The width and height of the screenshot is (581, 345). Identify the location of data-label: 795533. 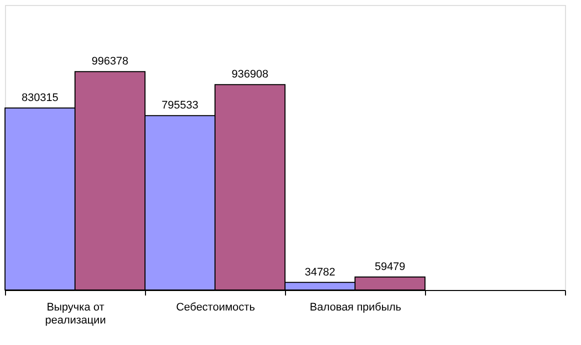
(180, 106).